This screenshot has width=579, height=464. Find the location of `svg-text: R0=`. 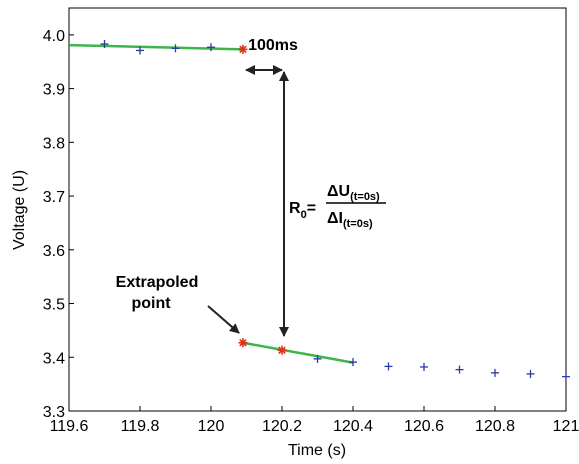

svg-text: R0= is located at coordinates (302, 210).